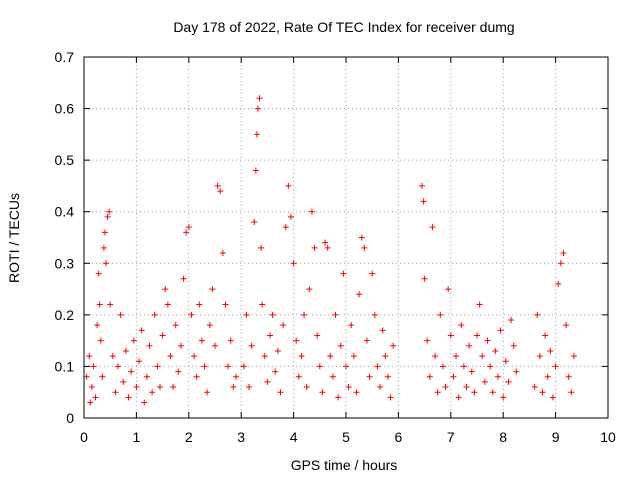 Image resolution: width=640 pixels, height=480 pixels. Describe the element at coordinates (294, 437) in the screenshot. I see `x-tick-label: 4` at that location.